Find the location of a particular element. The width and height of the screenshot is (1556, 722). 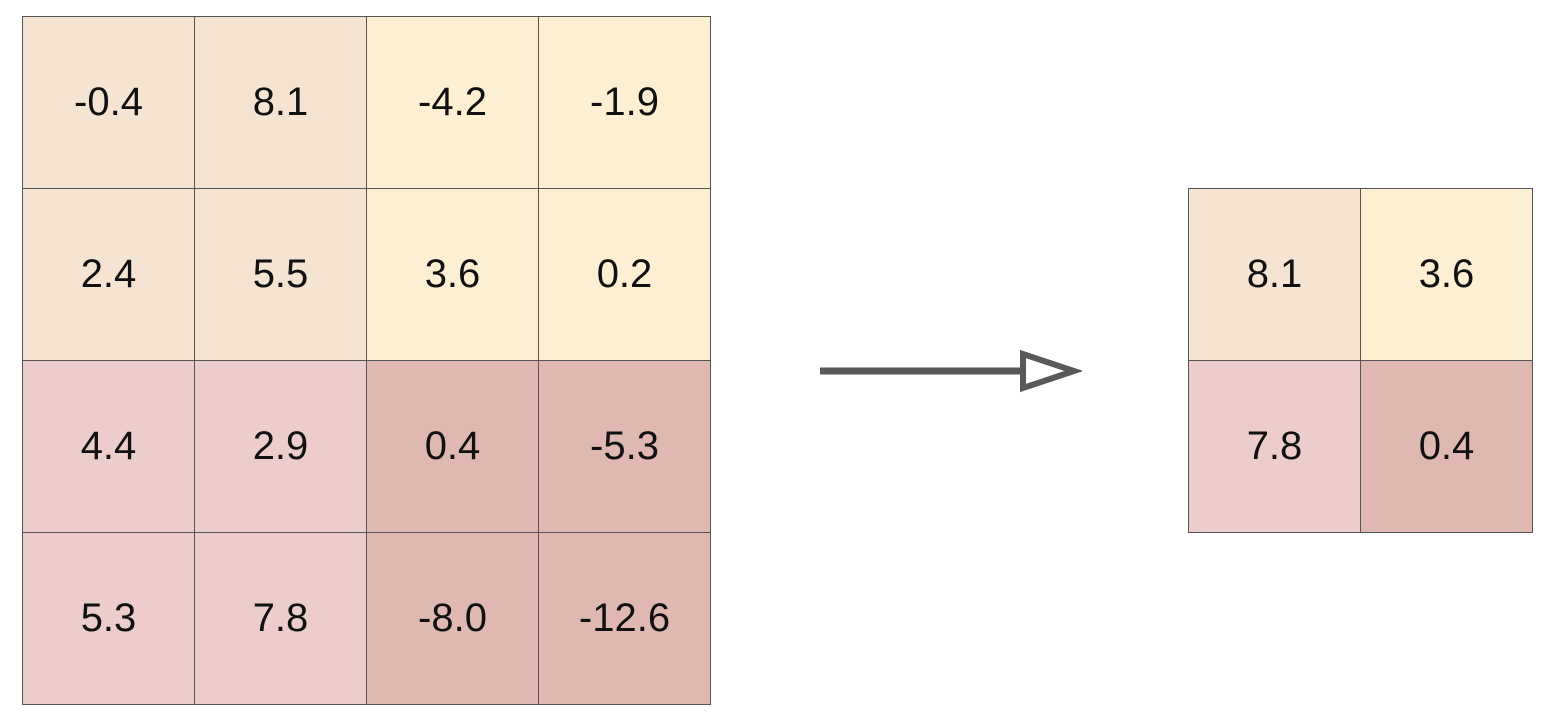

input-cell-r0-c0: -0.4 is located at coordinates (108, 102).